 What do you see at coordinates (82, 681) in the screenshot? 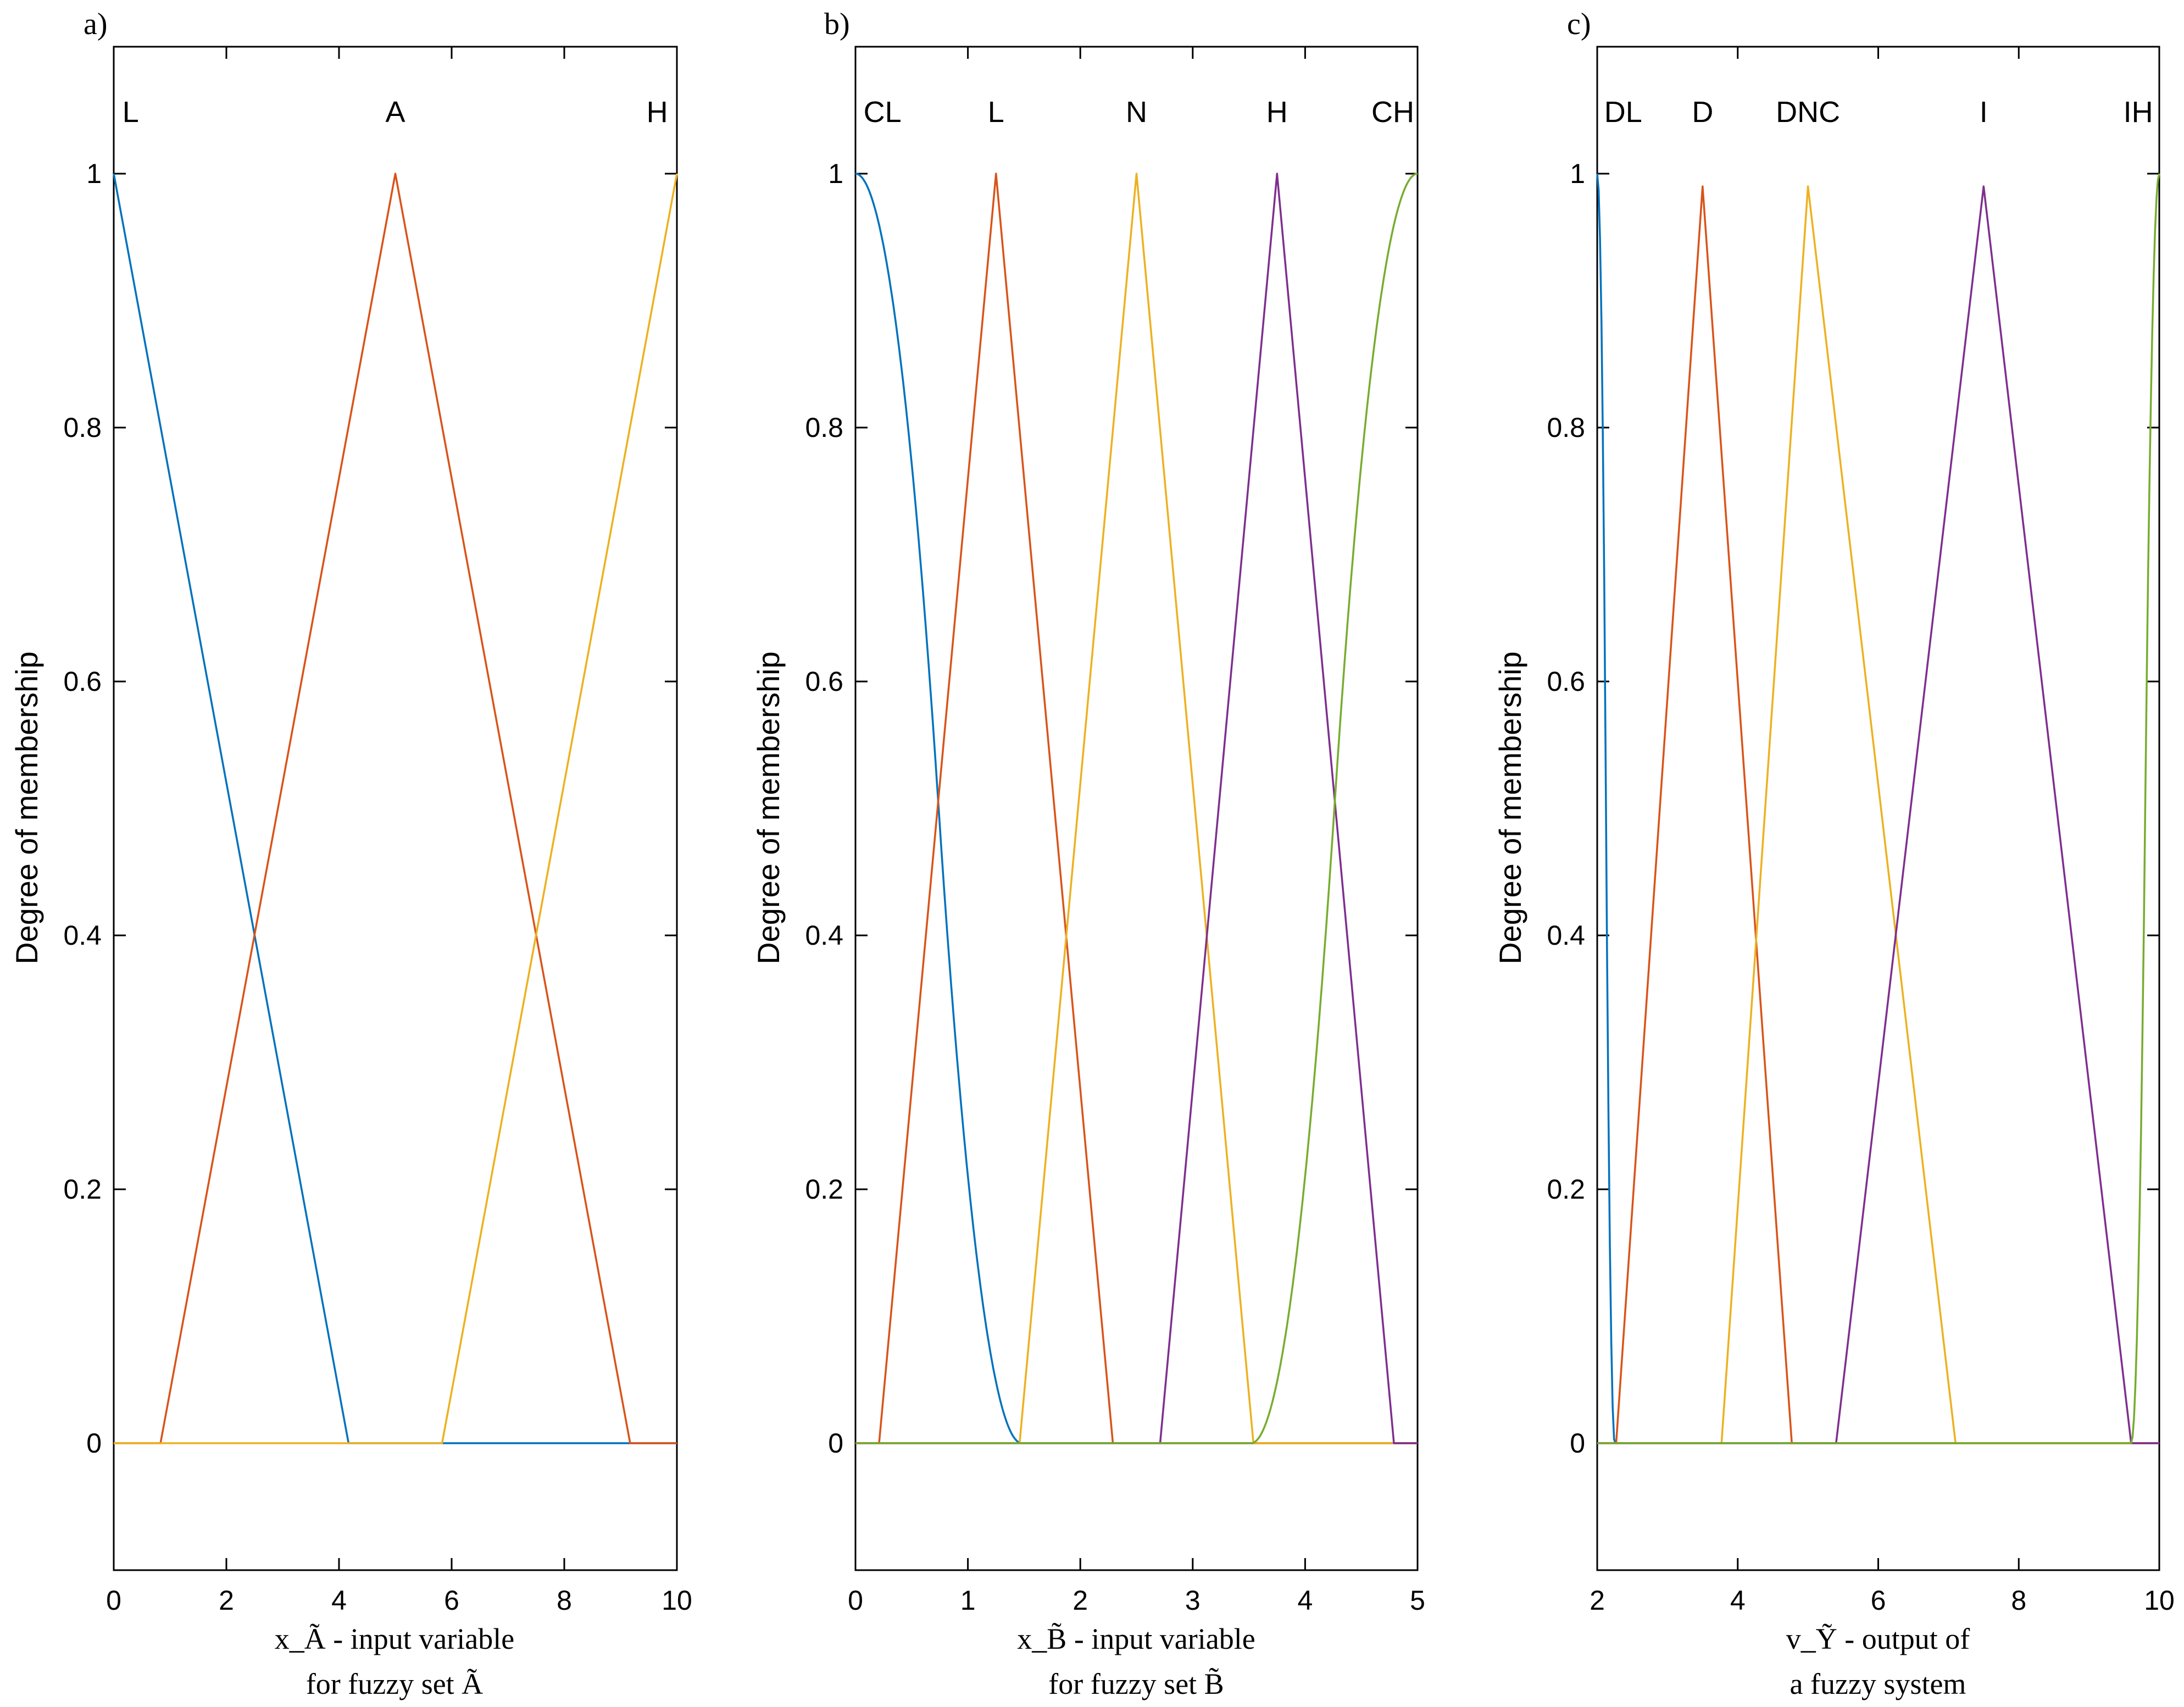
I see `panel-a-y-tick-label: 0.6` at bounding box center [82, 681].